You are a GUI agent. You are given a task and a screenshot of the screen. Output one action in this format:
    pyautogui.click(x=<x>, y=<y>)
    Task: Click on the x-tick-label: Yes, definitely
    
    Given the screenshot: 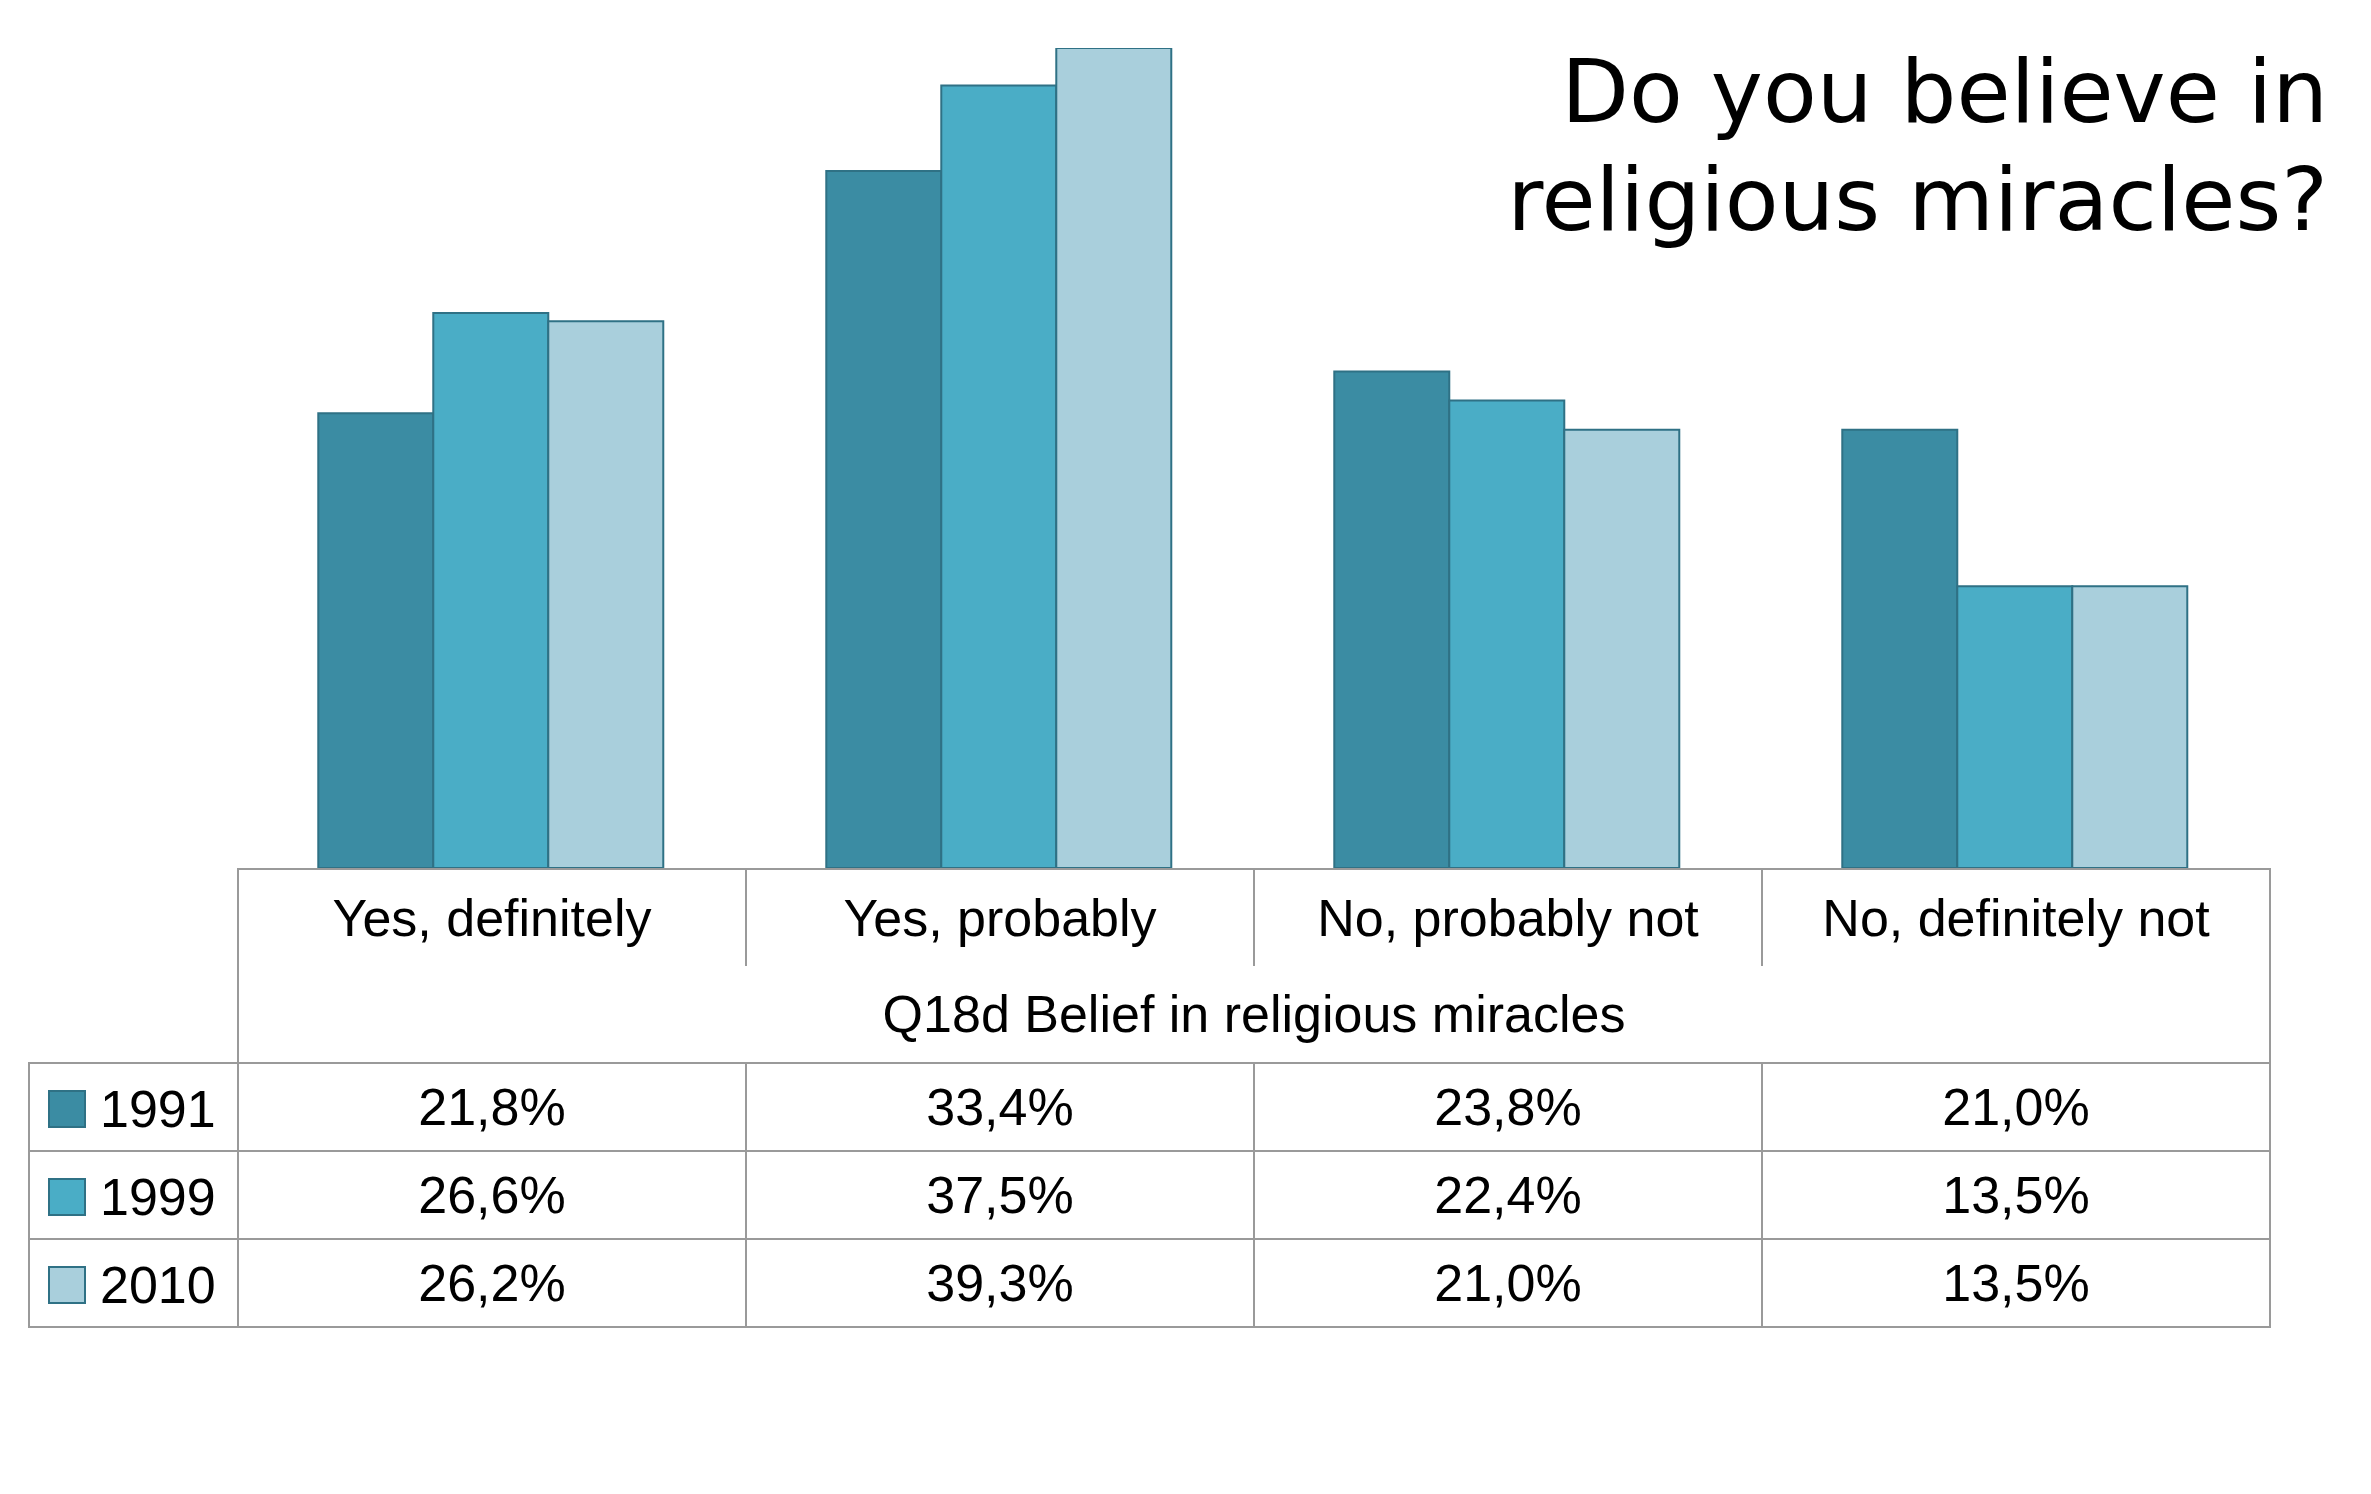 What is the action you would take?
    pyautogui.click(x=492, y=917)
    